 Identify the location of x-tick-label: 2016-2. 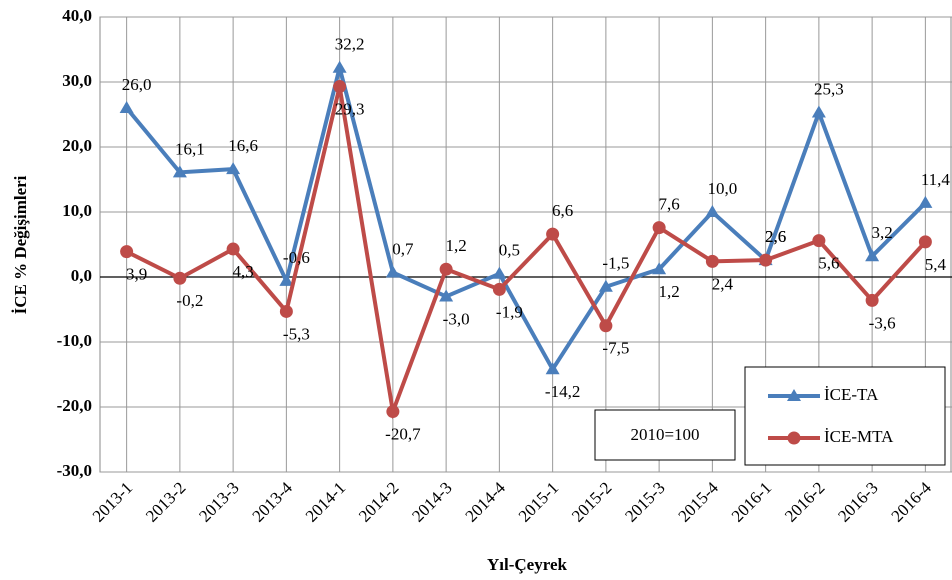
(804, 501).